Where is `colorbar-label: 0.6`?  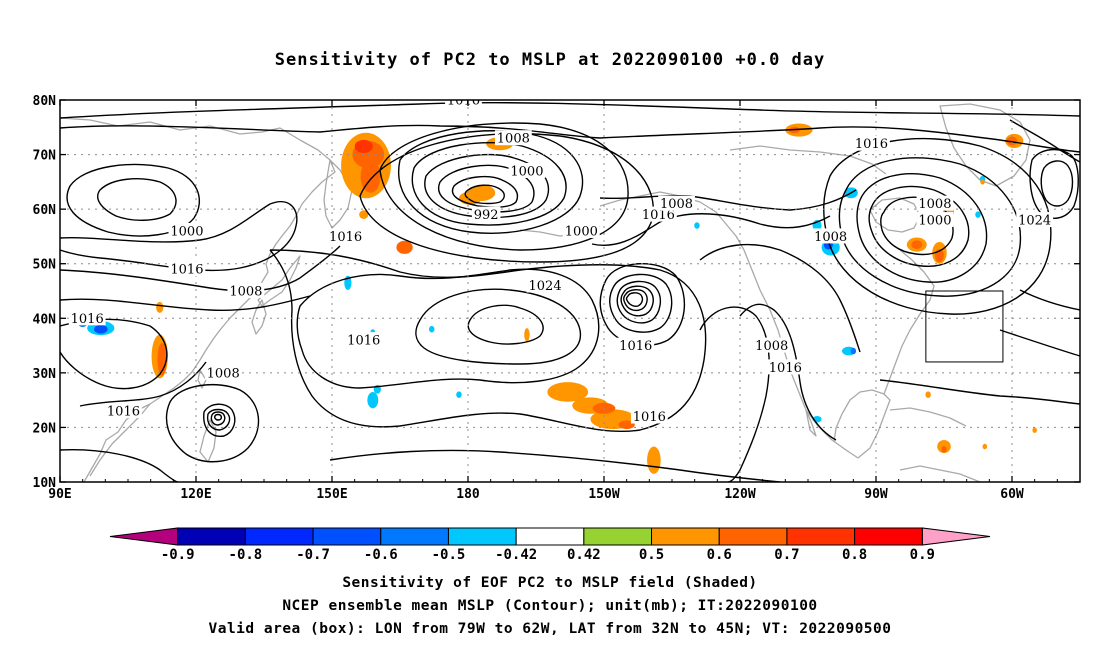 colorbar-label: 0.6 is located at coordinates (719, 555).